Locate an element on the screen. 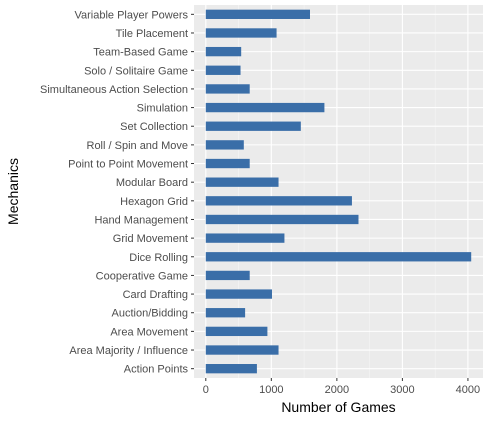 The height and width of the screenshot is (422, 490). y-tick-label: Set Collection is located at coordinates (154, 127).